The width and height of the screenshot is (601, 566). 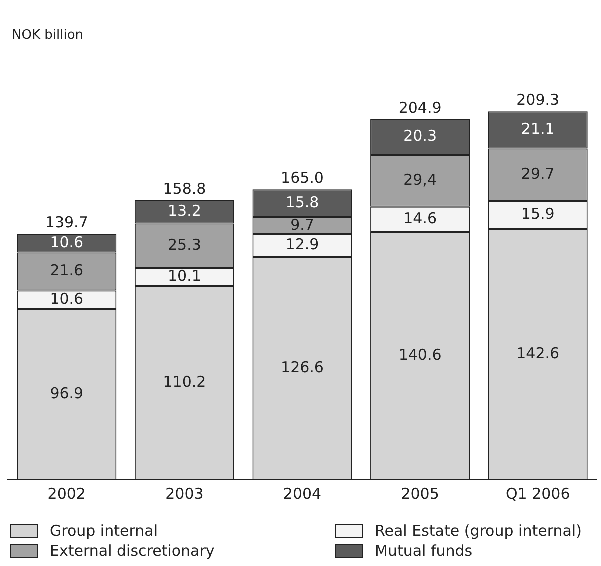 What do you see at coordinates (66, 223) in the screenshot?
I see `total-label: 139.7` at bounding box center [66, 223].